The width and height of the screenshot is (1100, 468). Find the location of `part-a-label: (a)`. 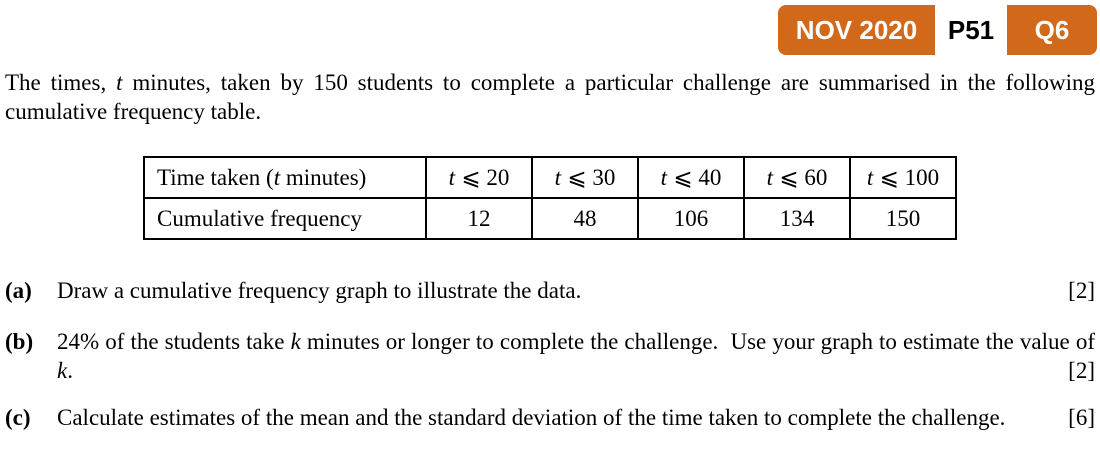

part-a-label: (a) is located at coordinates (18, 290).